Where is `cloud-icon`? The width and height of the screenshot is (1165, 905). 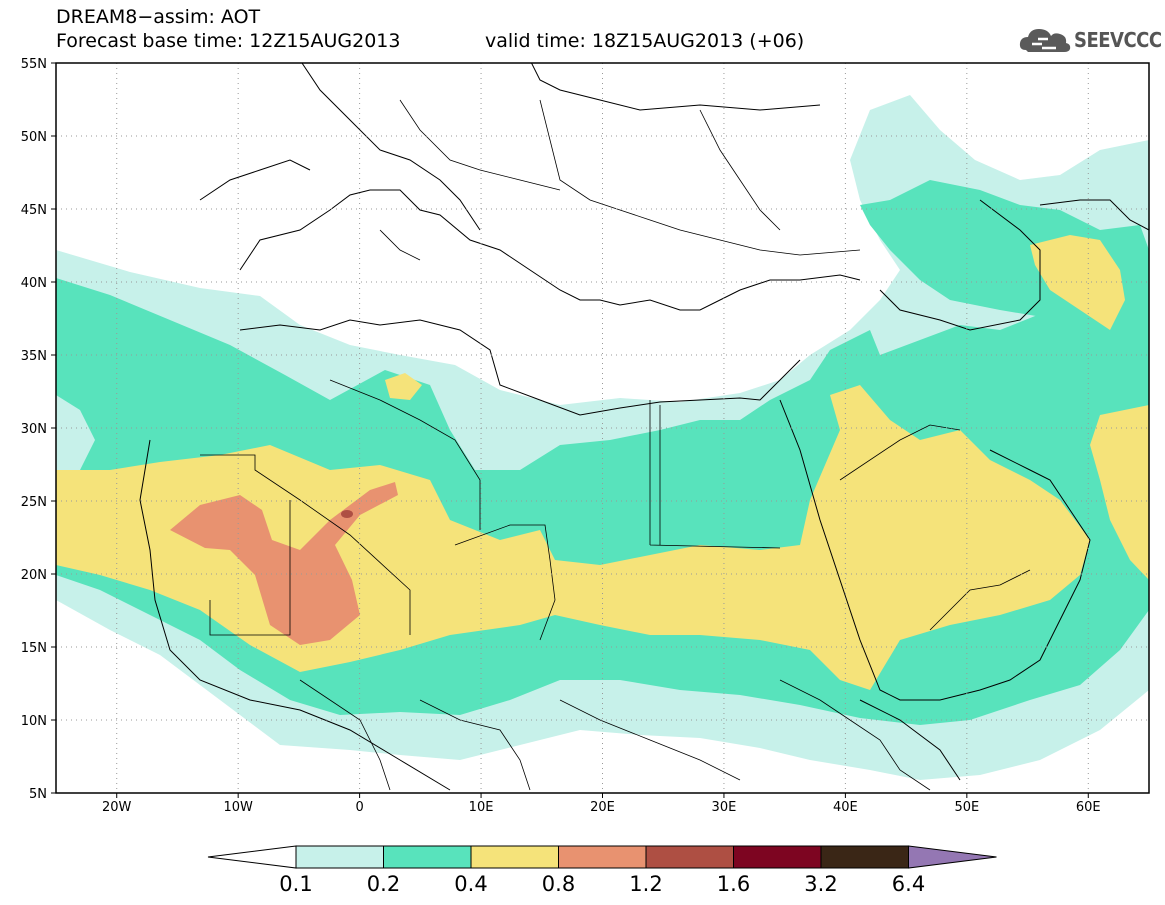 cloud-icon is located at coordinates (1045, 40).